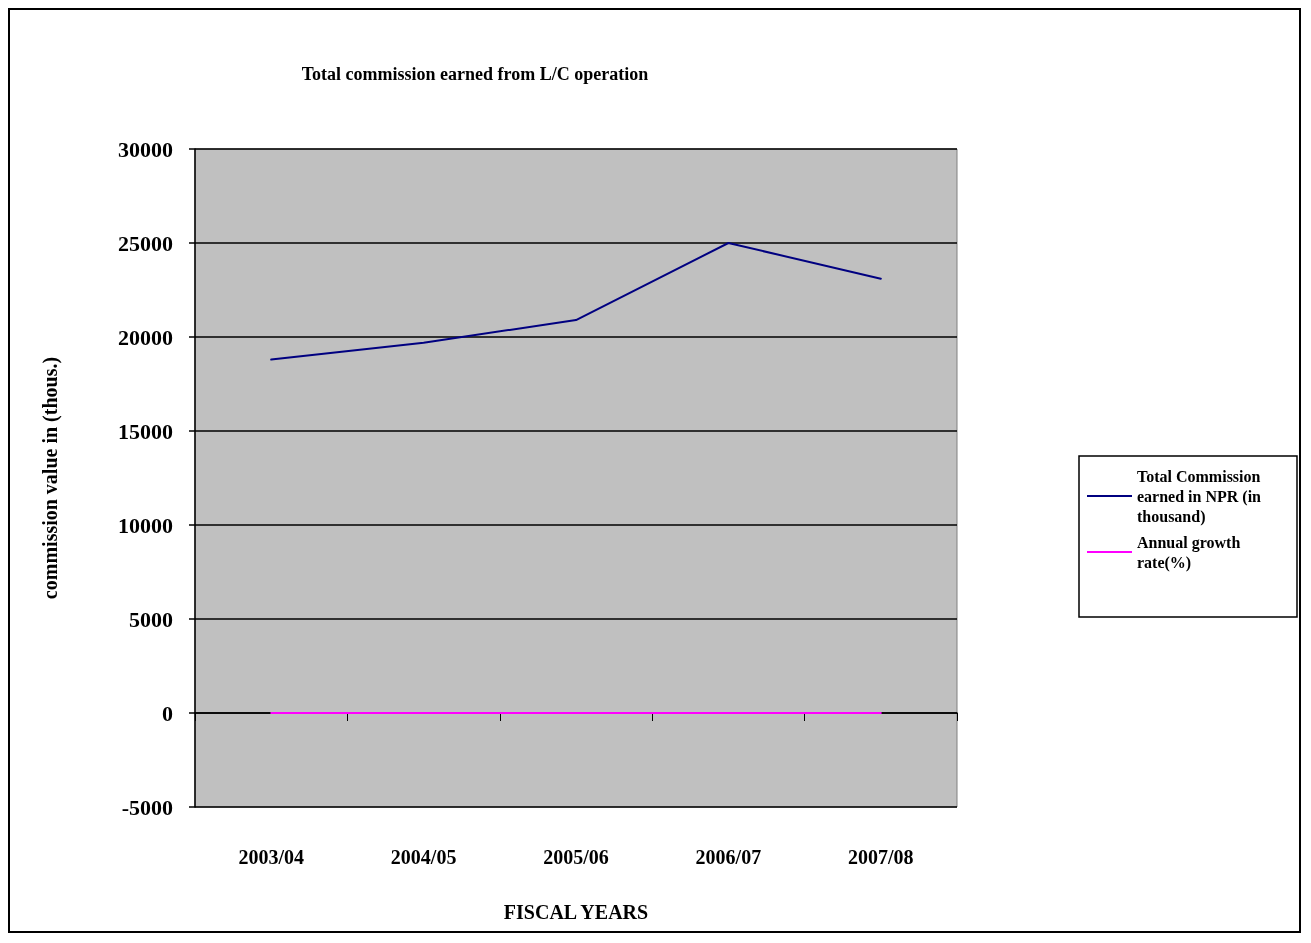  Describe the element at coordinates (145, 149) in the screenshot. I see `y-tick-label: 30000` at that location.